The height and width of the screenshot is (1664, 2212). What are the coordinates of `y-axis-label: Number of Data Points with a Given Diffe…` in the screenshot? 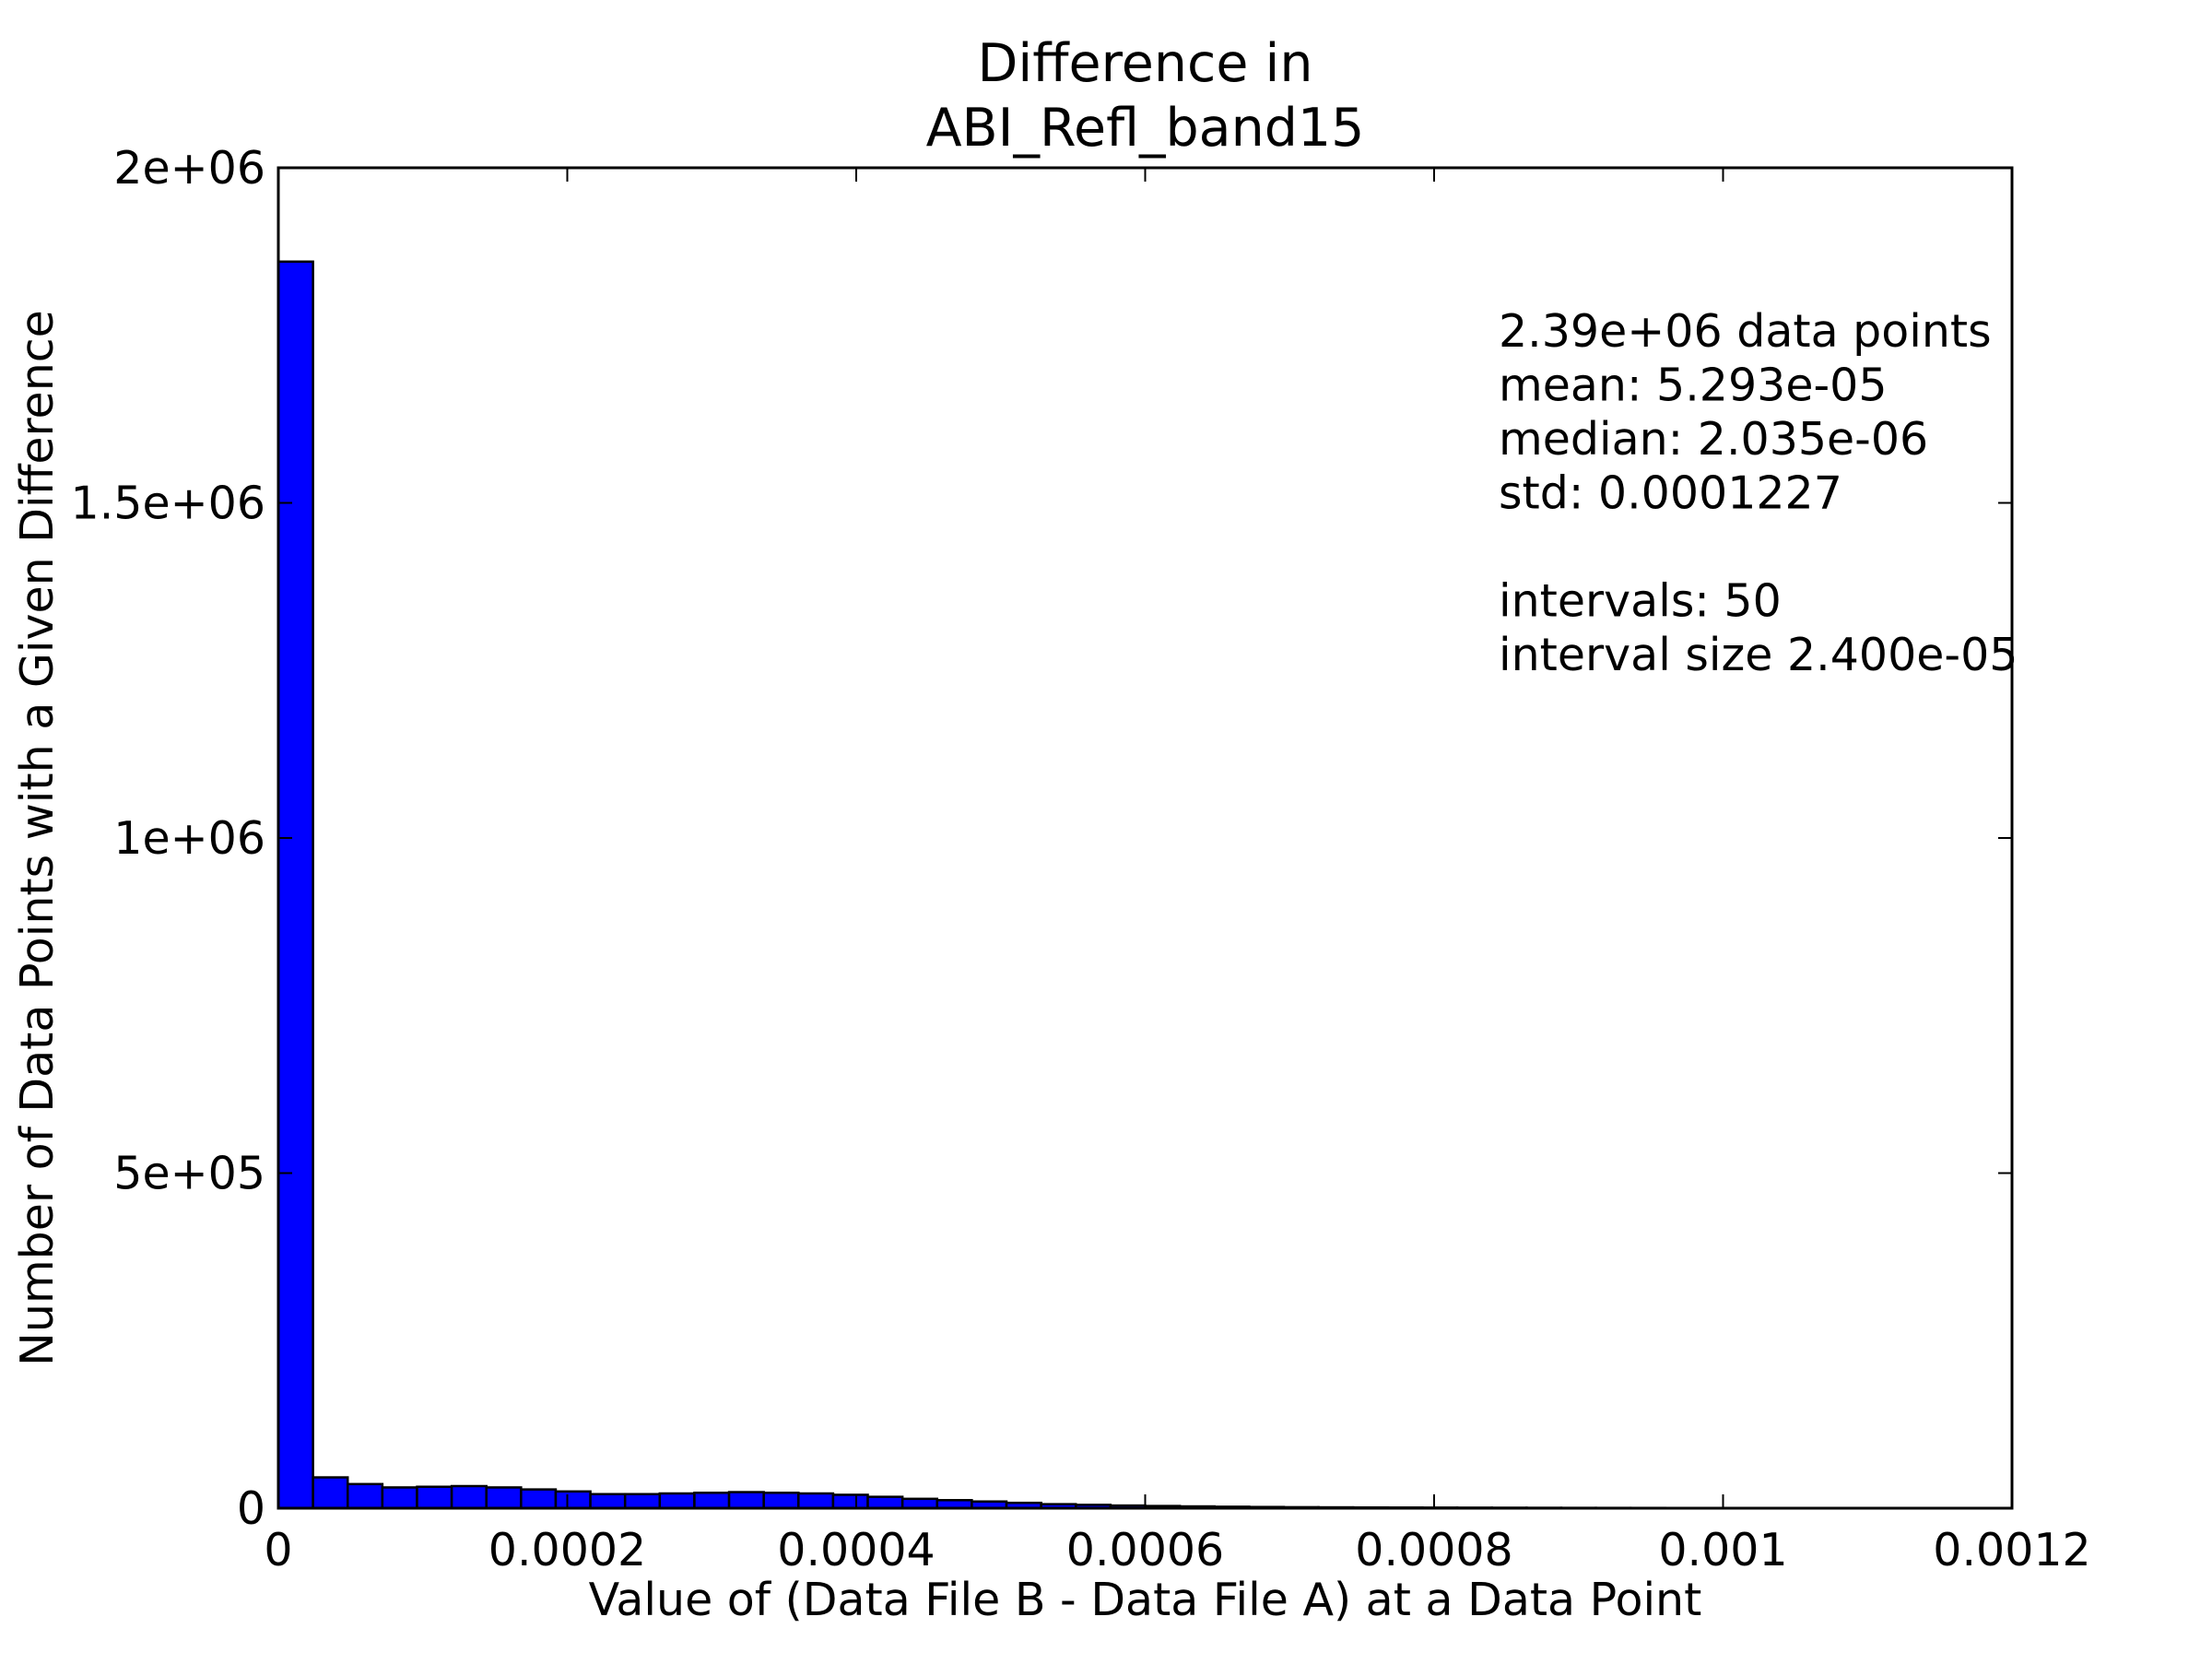 It's located at (37, 838).